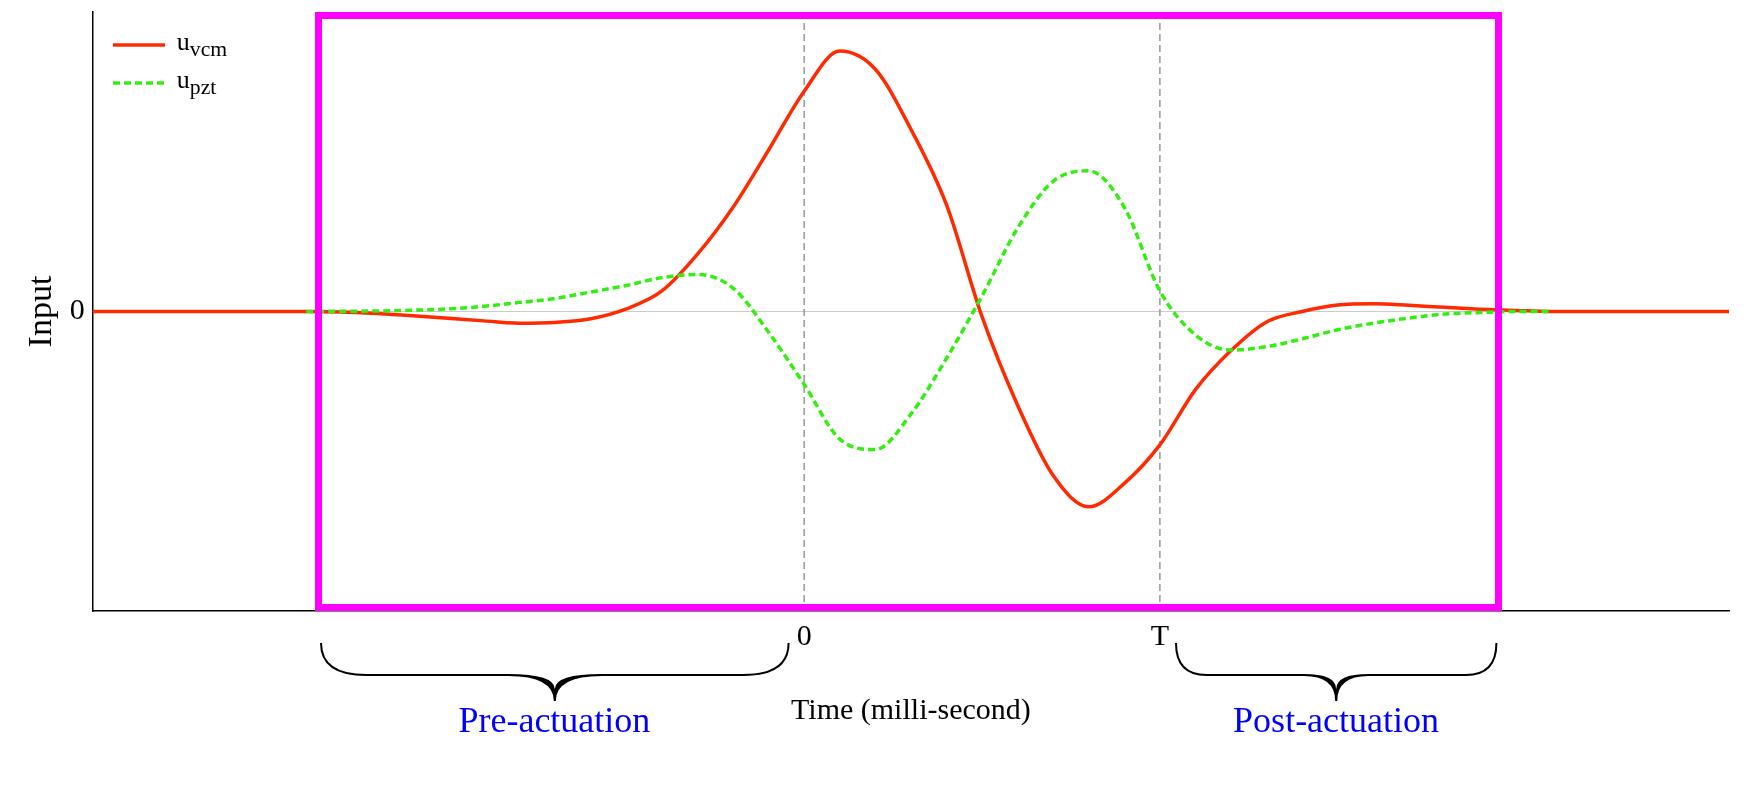  Describe the element at coordinates (1160, 634) in the screenshot. I see `x-tick-label: T` at that location.